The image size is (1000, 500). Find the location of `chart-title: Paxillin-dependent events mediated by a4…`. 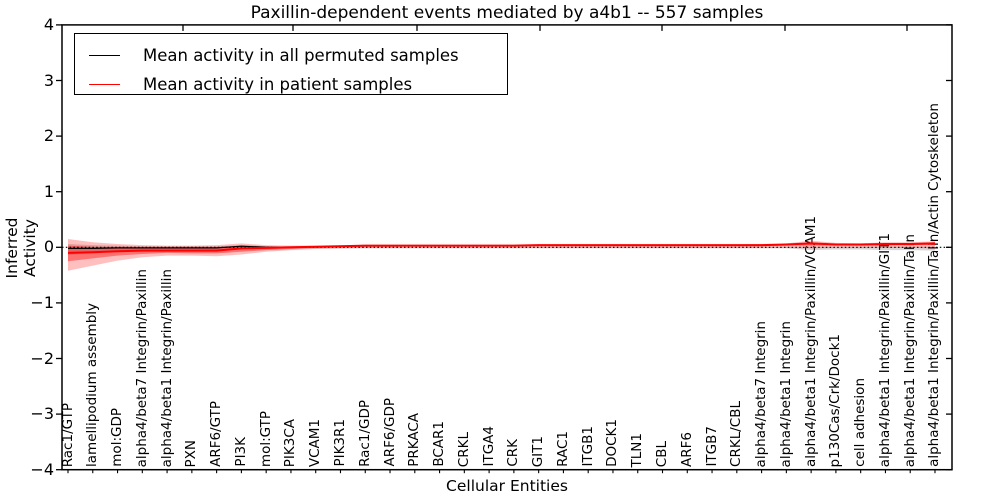

chart-title: Paxillin-dependent events mediated by a4… is located at coordinates (507, 13).